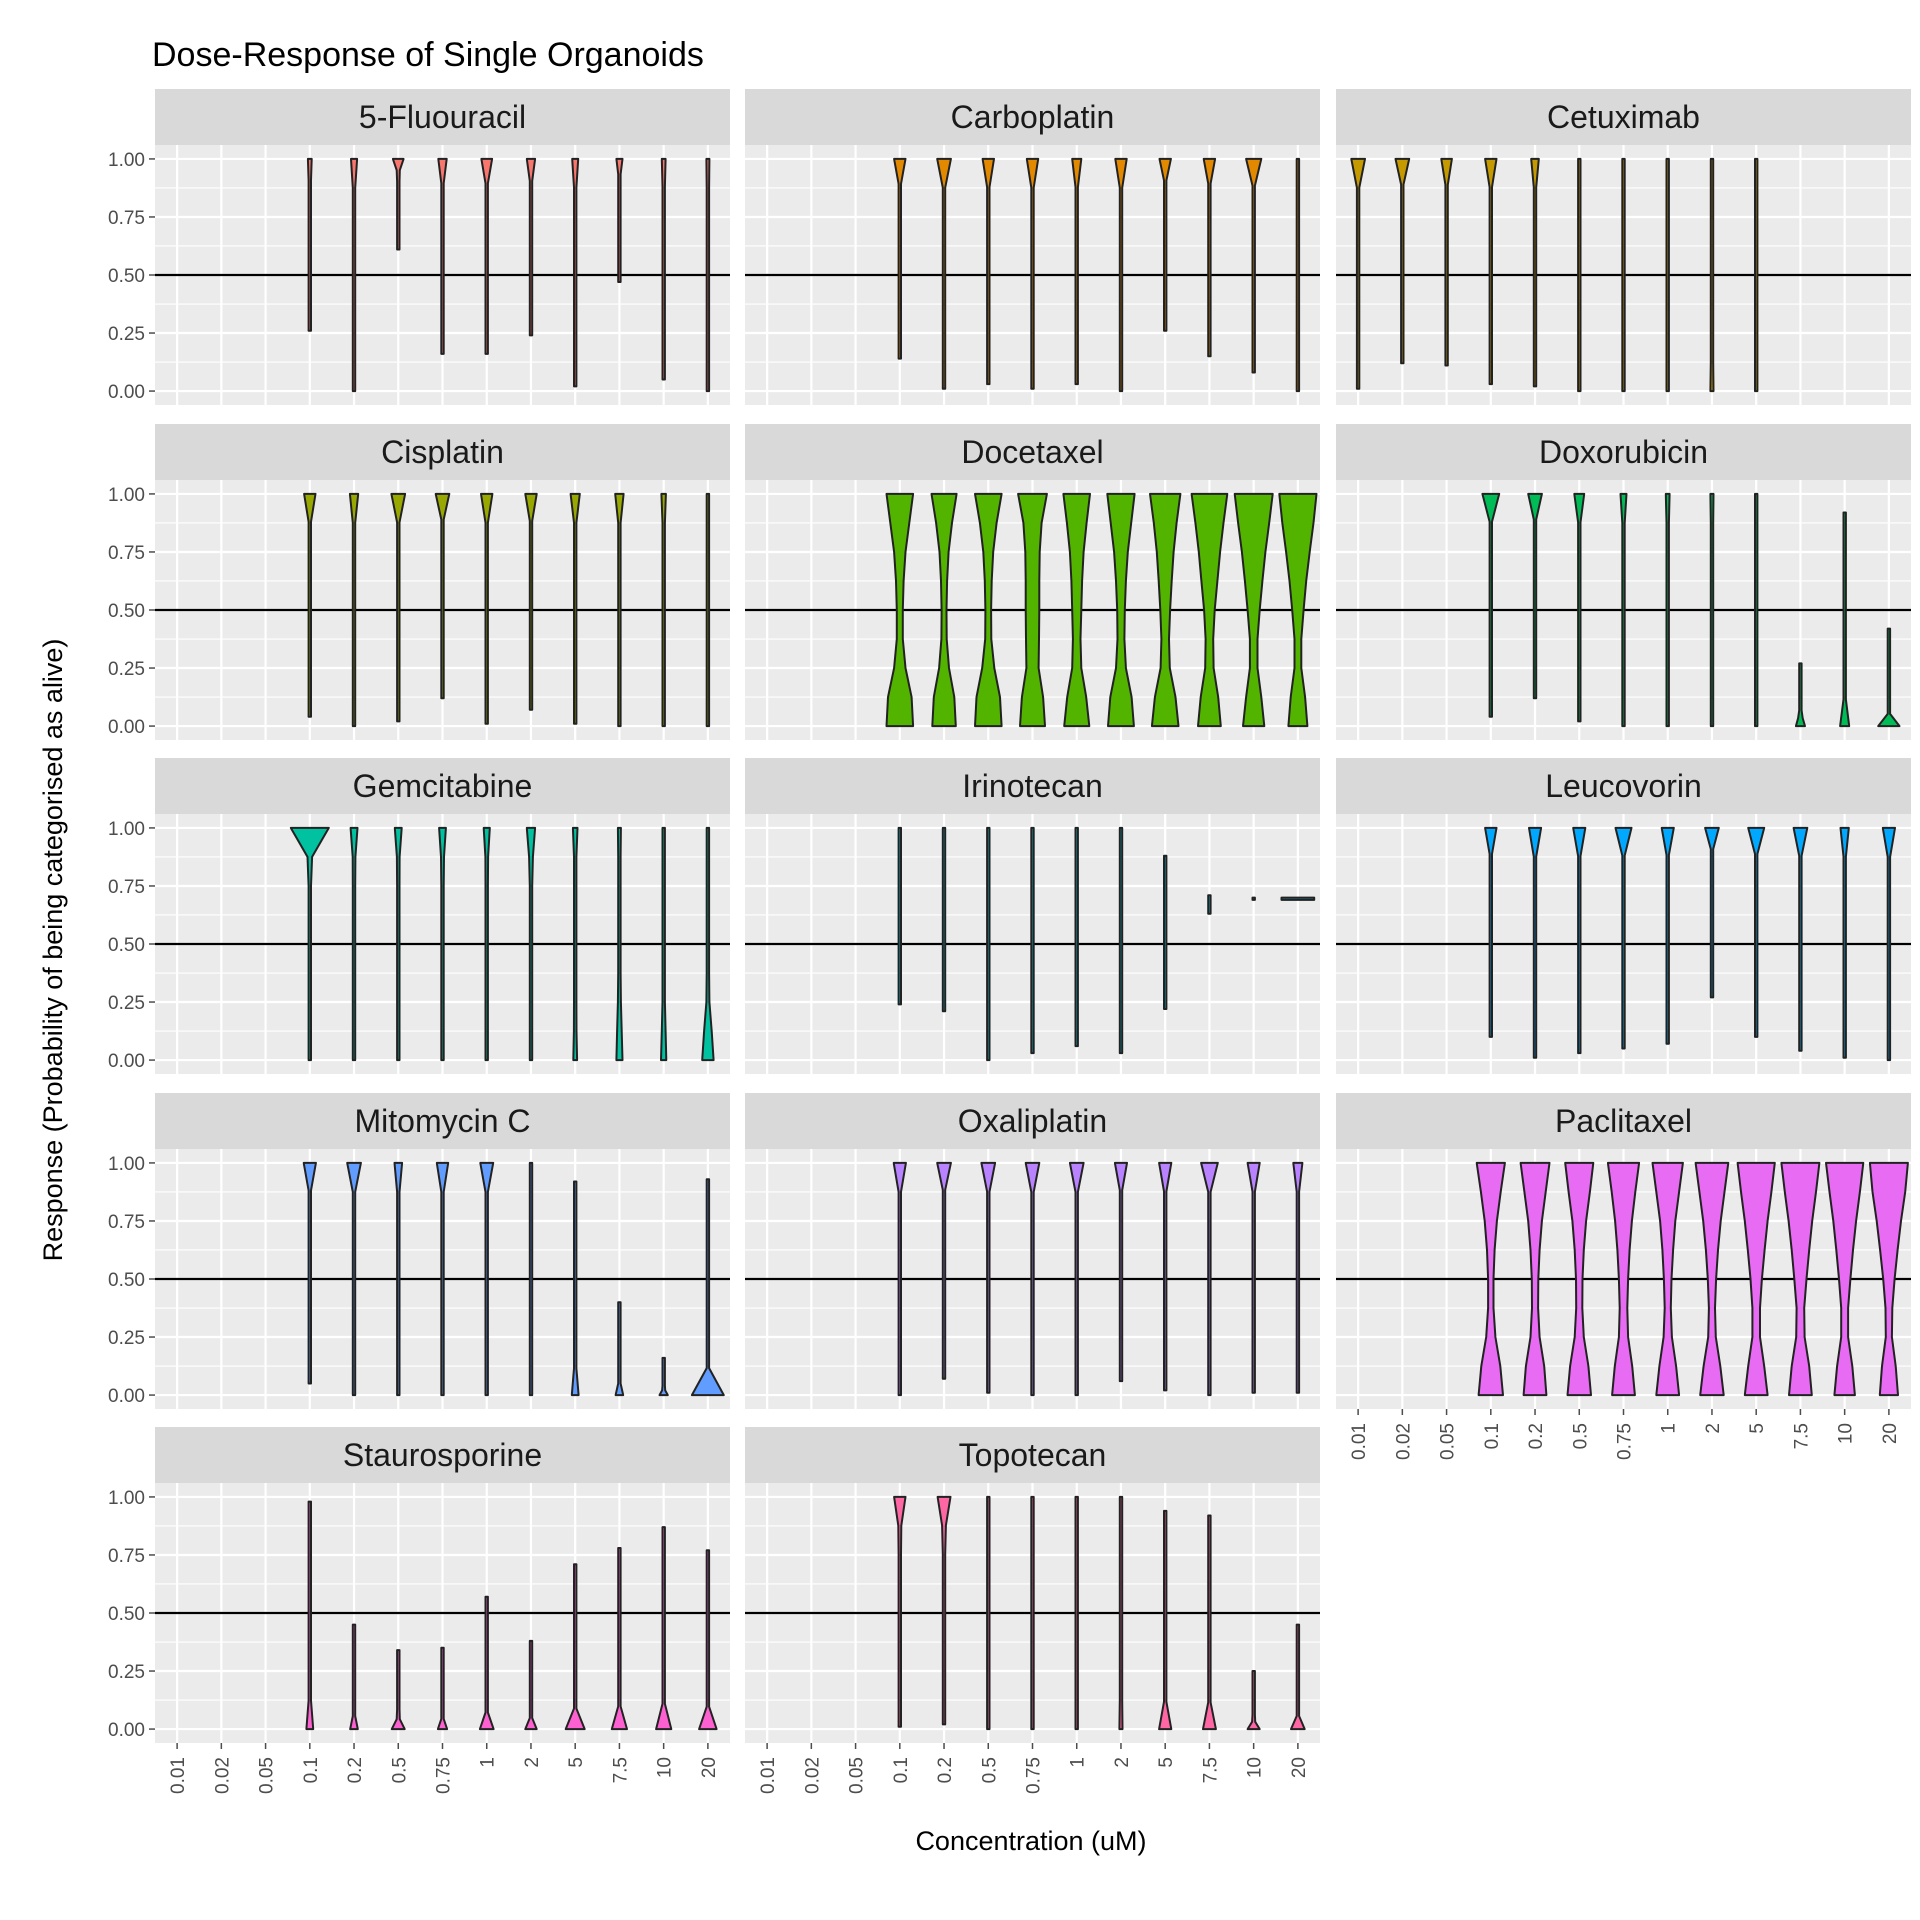 This screenshot has height=1920, width=1920. What do you see at coordinates (443, 786) in the screenshot?
I see `facet-title: Gemcitabine` at bounding box center [443, 786].